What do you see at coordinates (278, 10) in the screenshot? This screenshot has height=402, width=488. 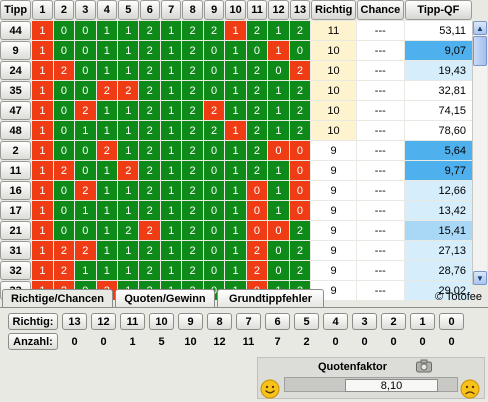 I see `header-col-12: 12` at bounding box center [278, 10].